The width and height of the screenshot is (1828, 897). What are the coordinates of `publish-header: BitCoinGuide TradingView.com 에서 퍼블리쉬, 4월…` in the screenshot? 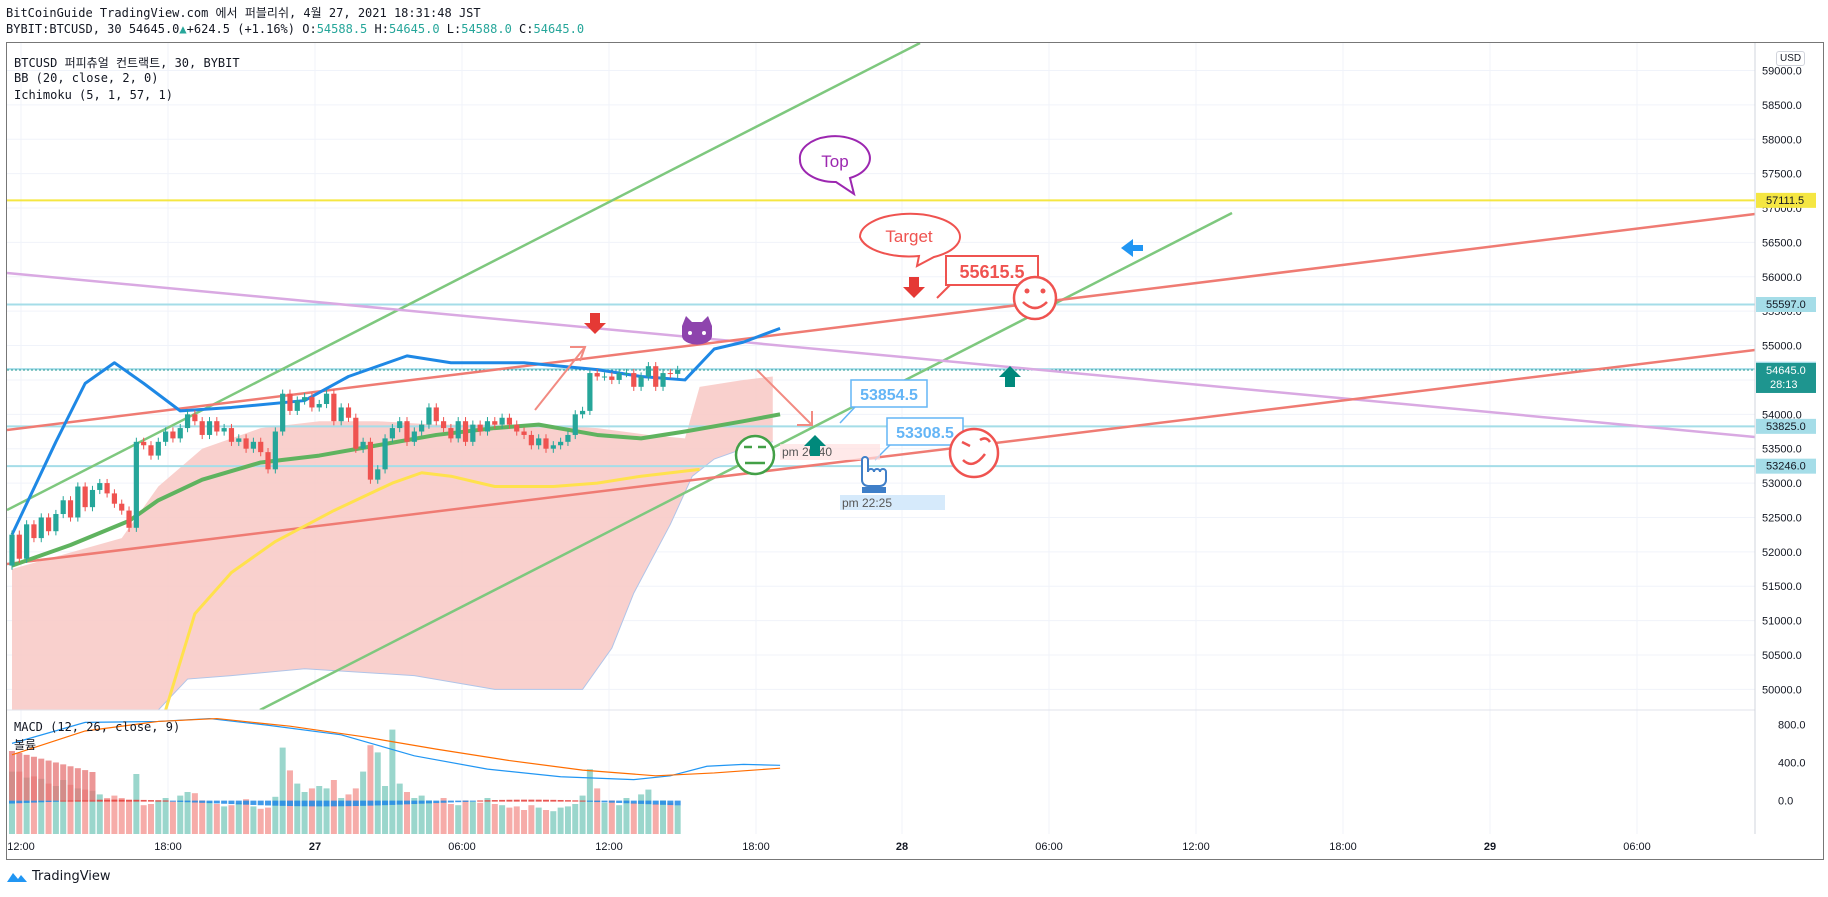 It's located at (243, 13).